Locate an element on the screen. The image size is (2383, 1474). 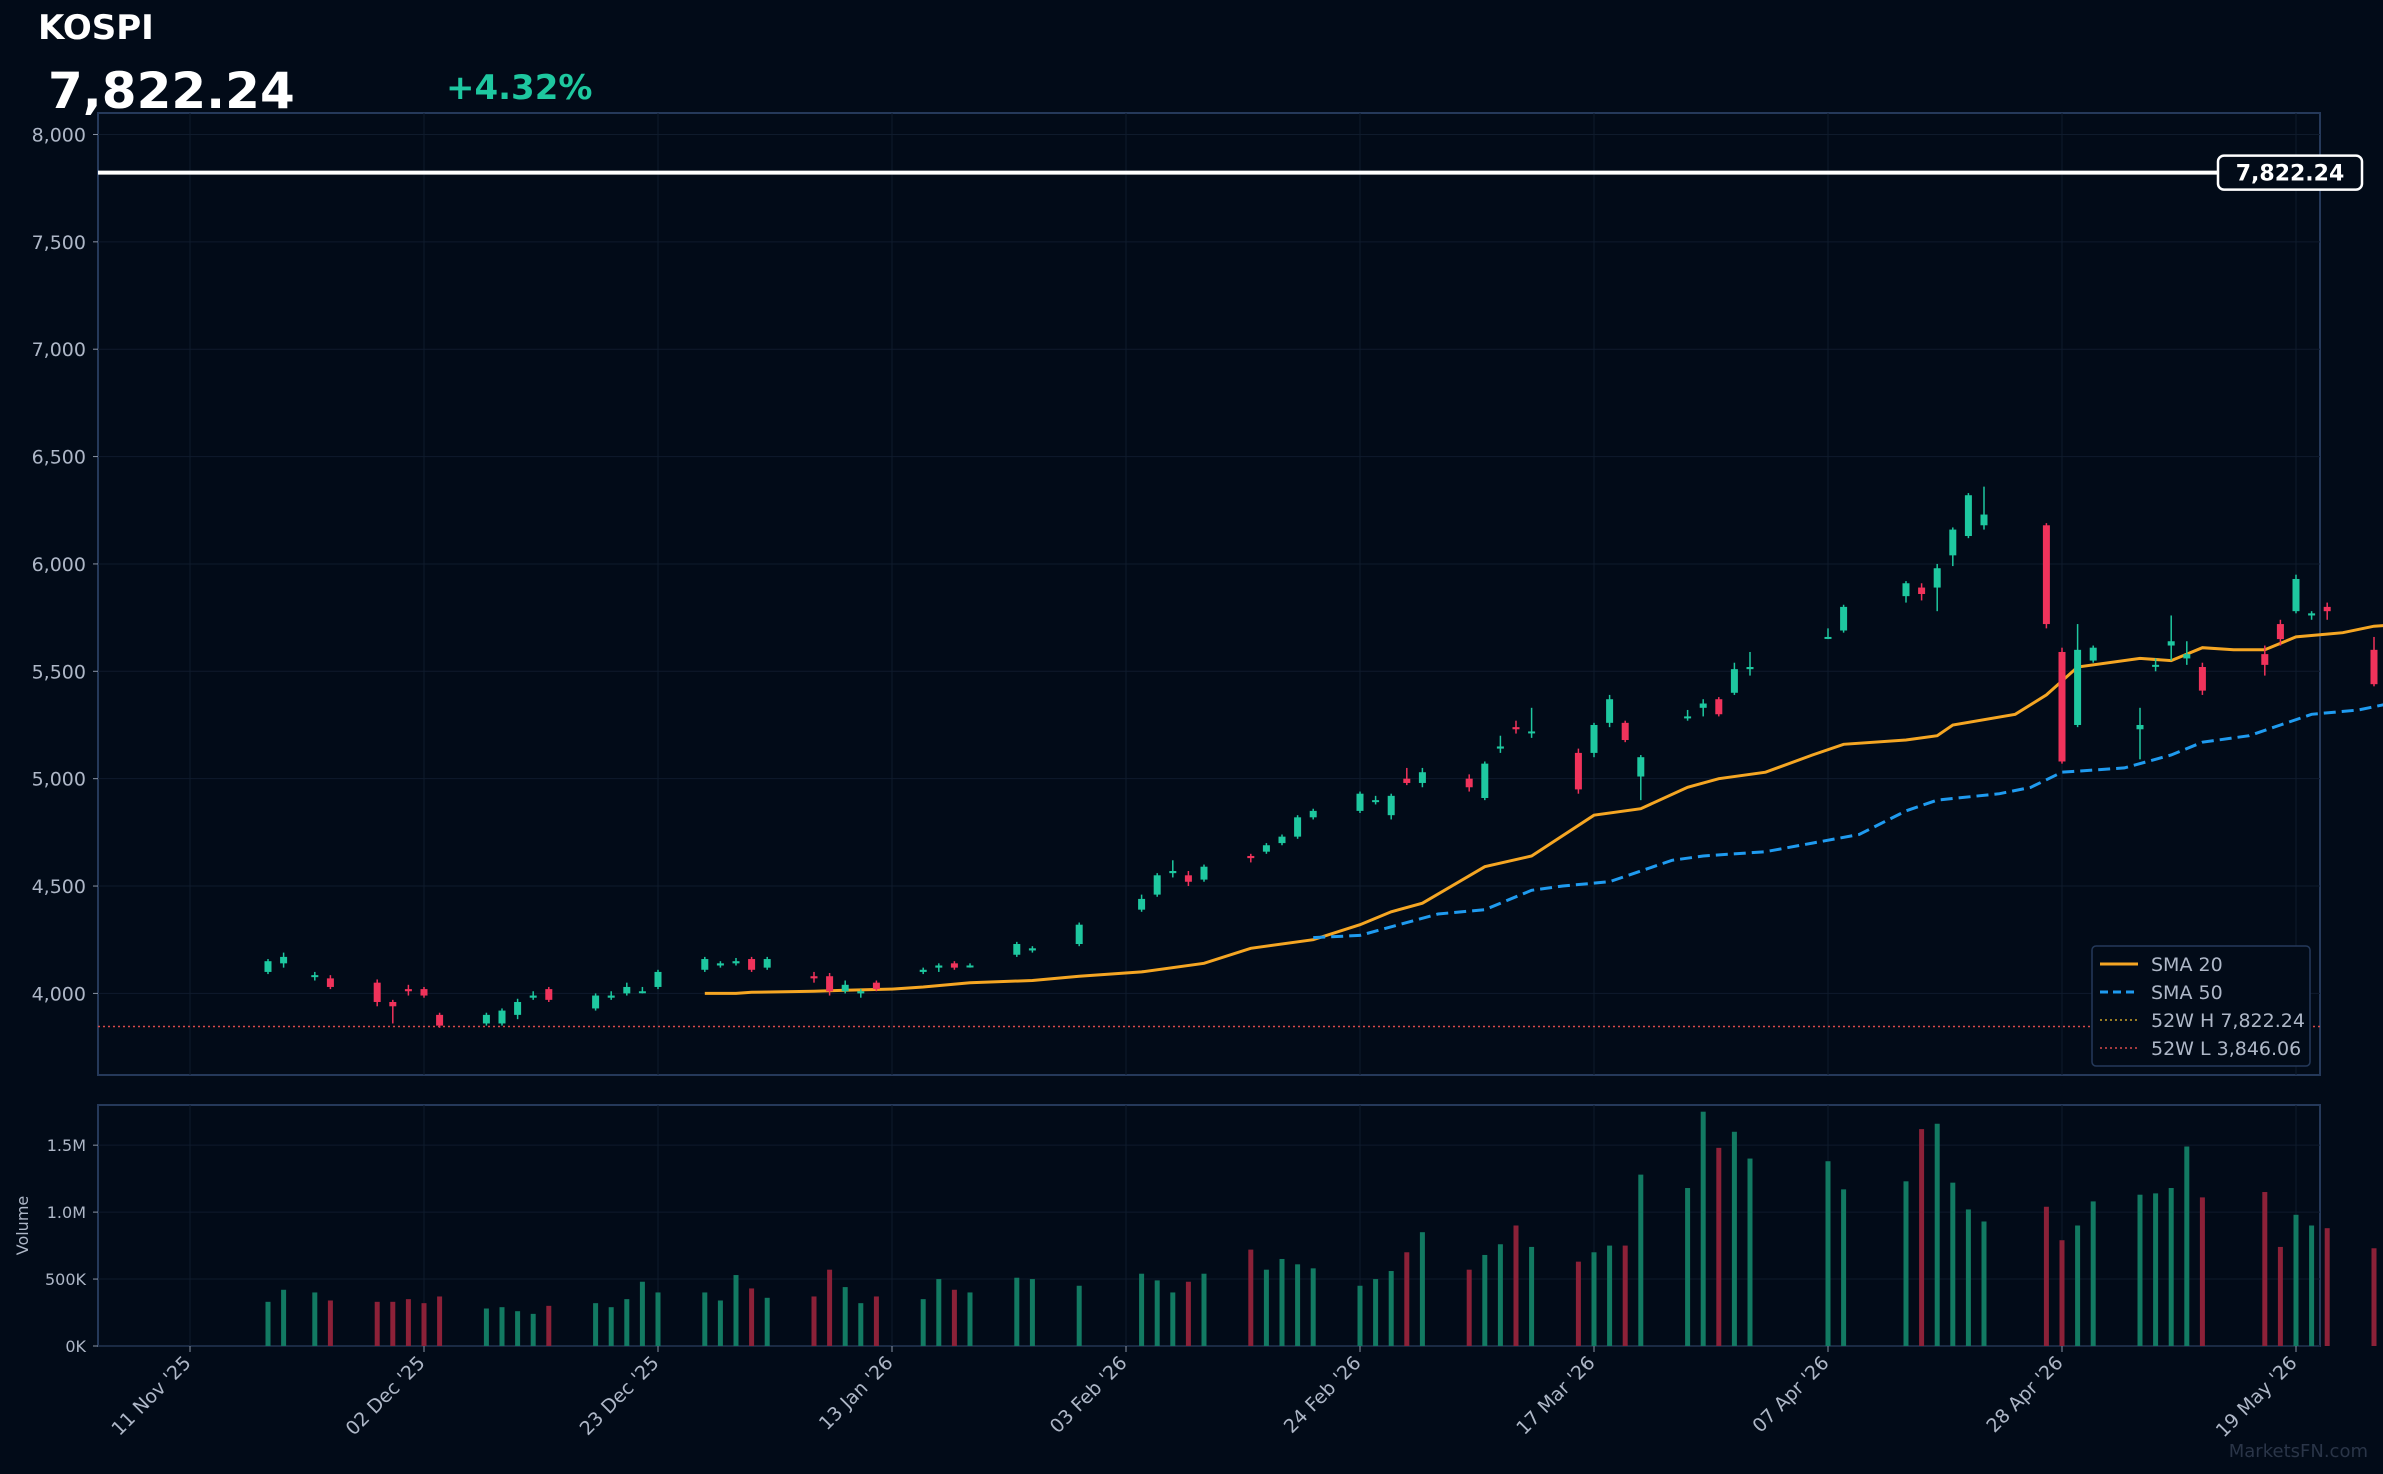
legend-label: SMA 50 is located at coordinates (2187, 993).